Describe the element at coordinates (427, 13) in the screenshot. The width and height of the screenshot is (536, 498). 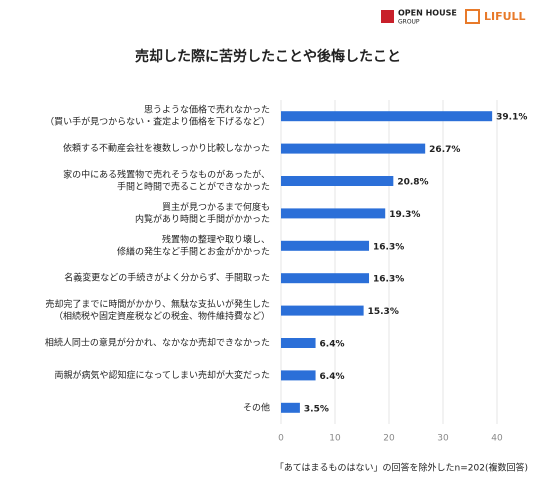
I see `brand-name: OPEN HOUSE` at that location.